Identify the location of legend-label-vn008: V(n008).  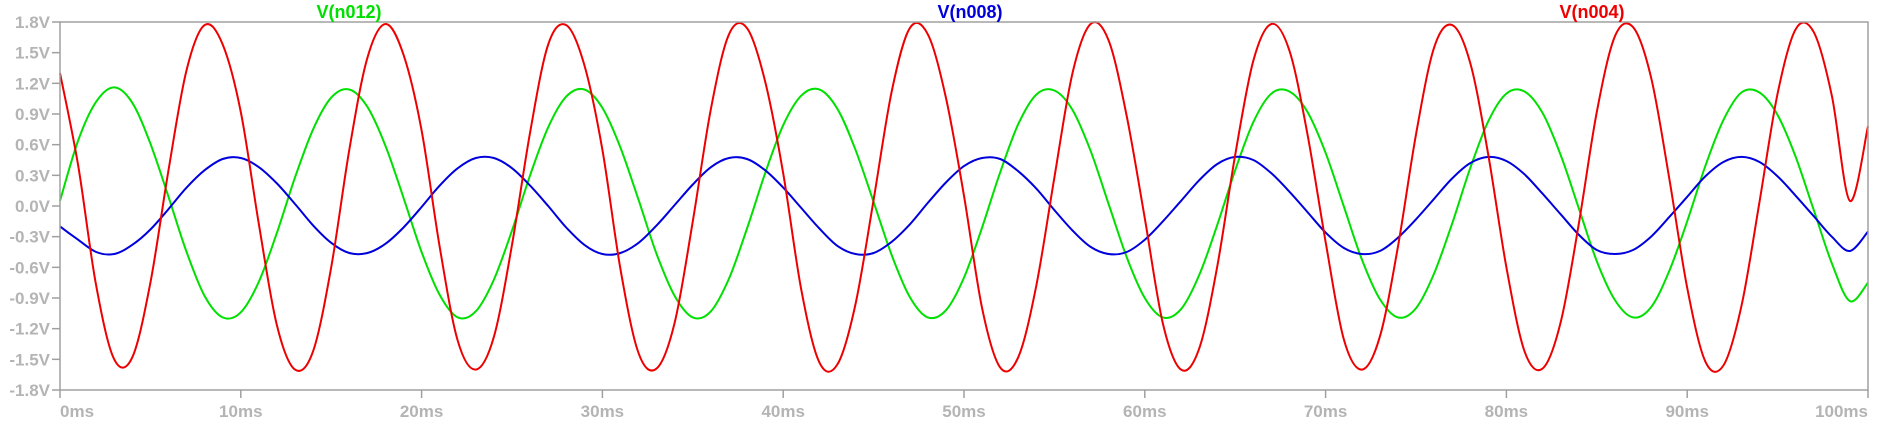
(969, 12).